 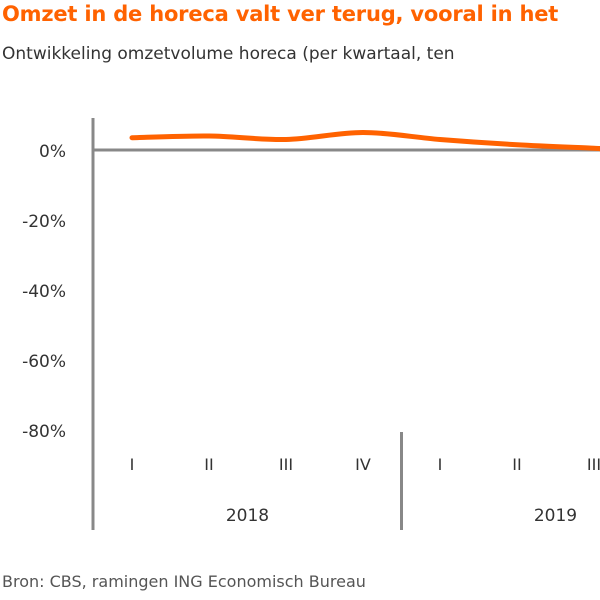 I want to click on series-group, so click(x=364, y=141).